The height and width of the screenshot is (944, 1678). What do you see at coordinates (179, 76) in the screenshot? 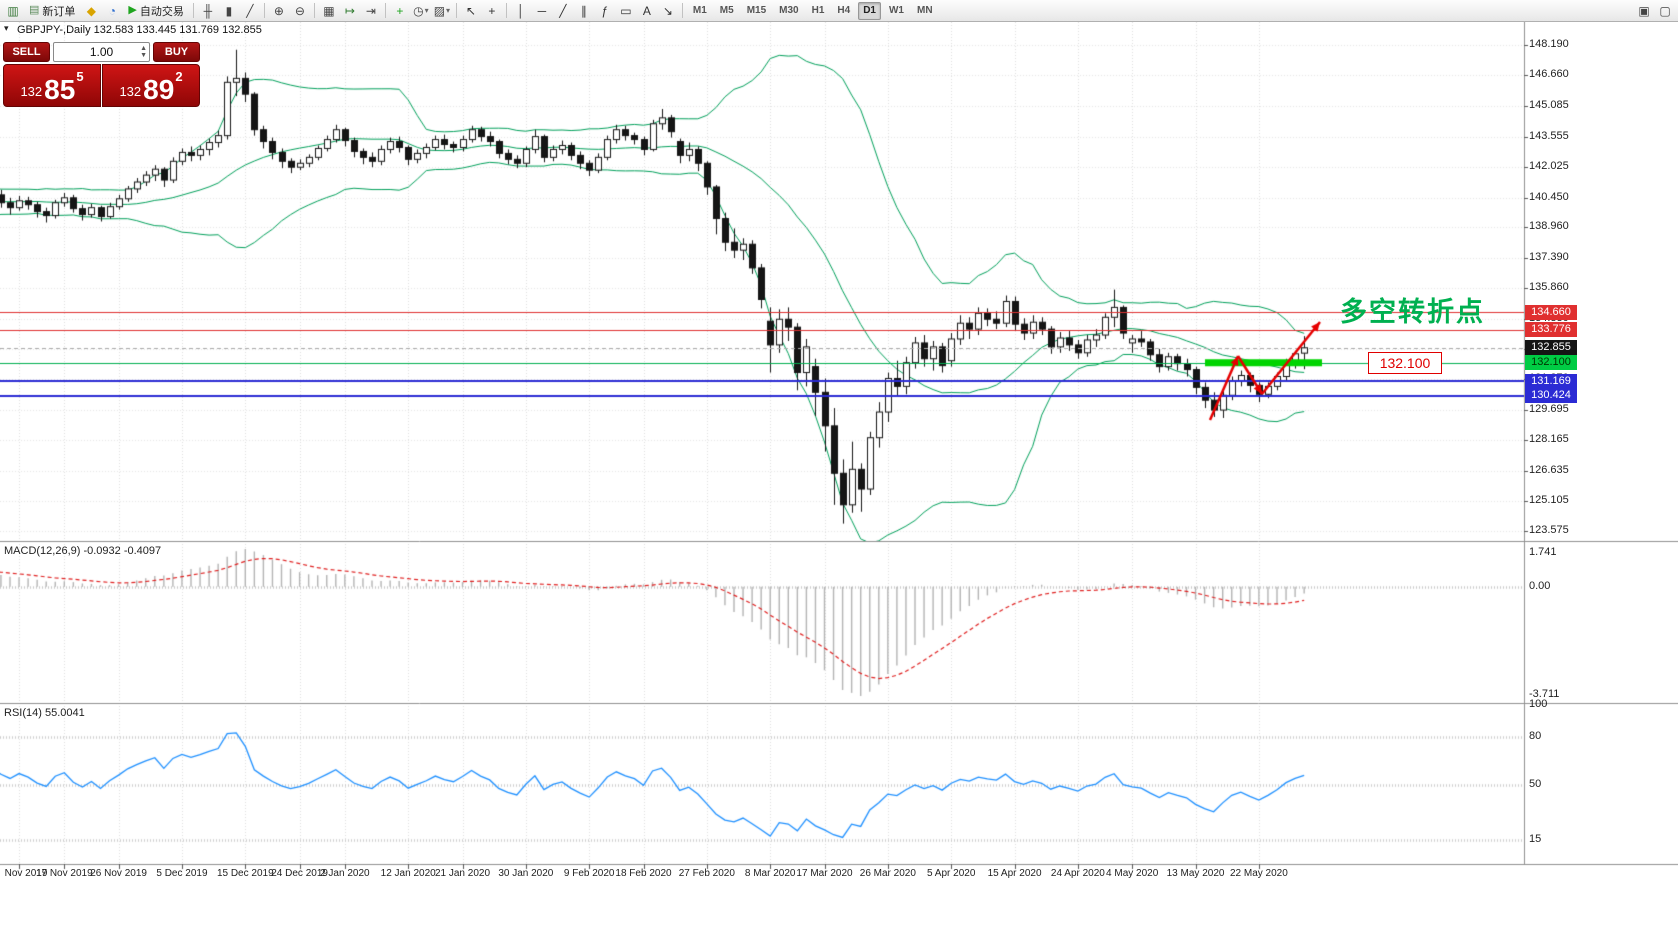
I see `buy-price-sup: 2` at bounding box center [179, 76].